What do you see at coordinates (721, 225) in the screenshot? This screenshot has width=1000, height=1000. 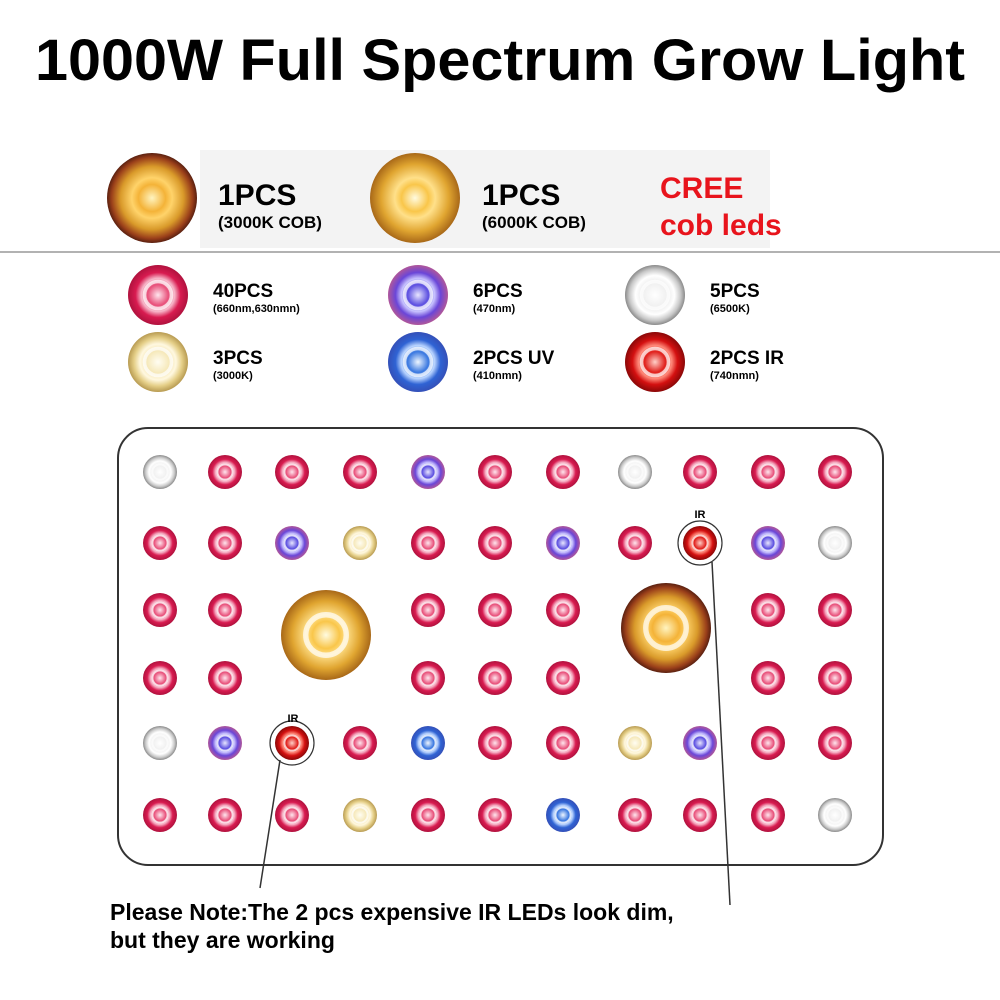 I see `brand: cob leds` at bounding box center [721, 225].